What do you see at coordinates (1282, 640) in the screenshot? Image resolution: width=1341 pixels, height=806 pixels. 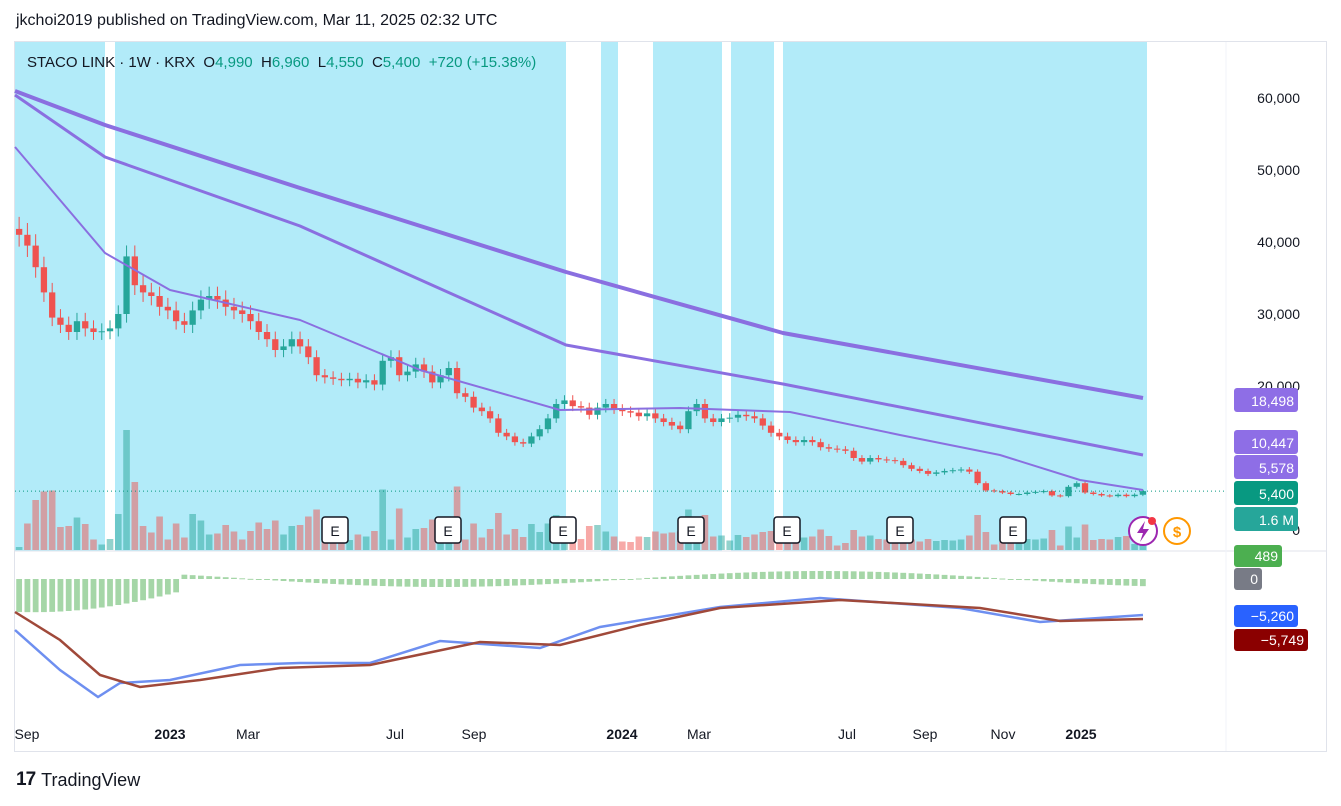 I see `macd-badge-label: −5,749` at bounding box center [1282, 640].